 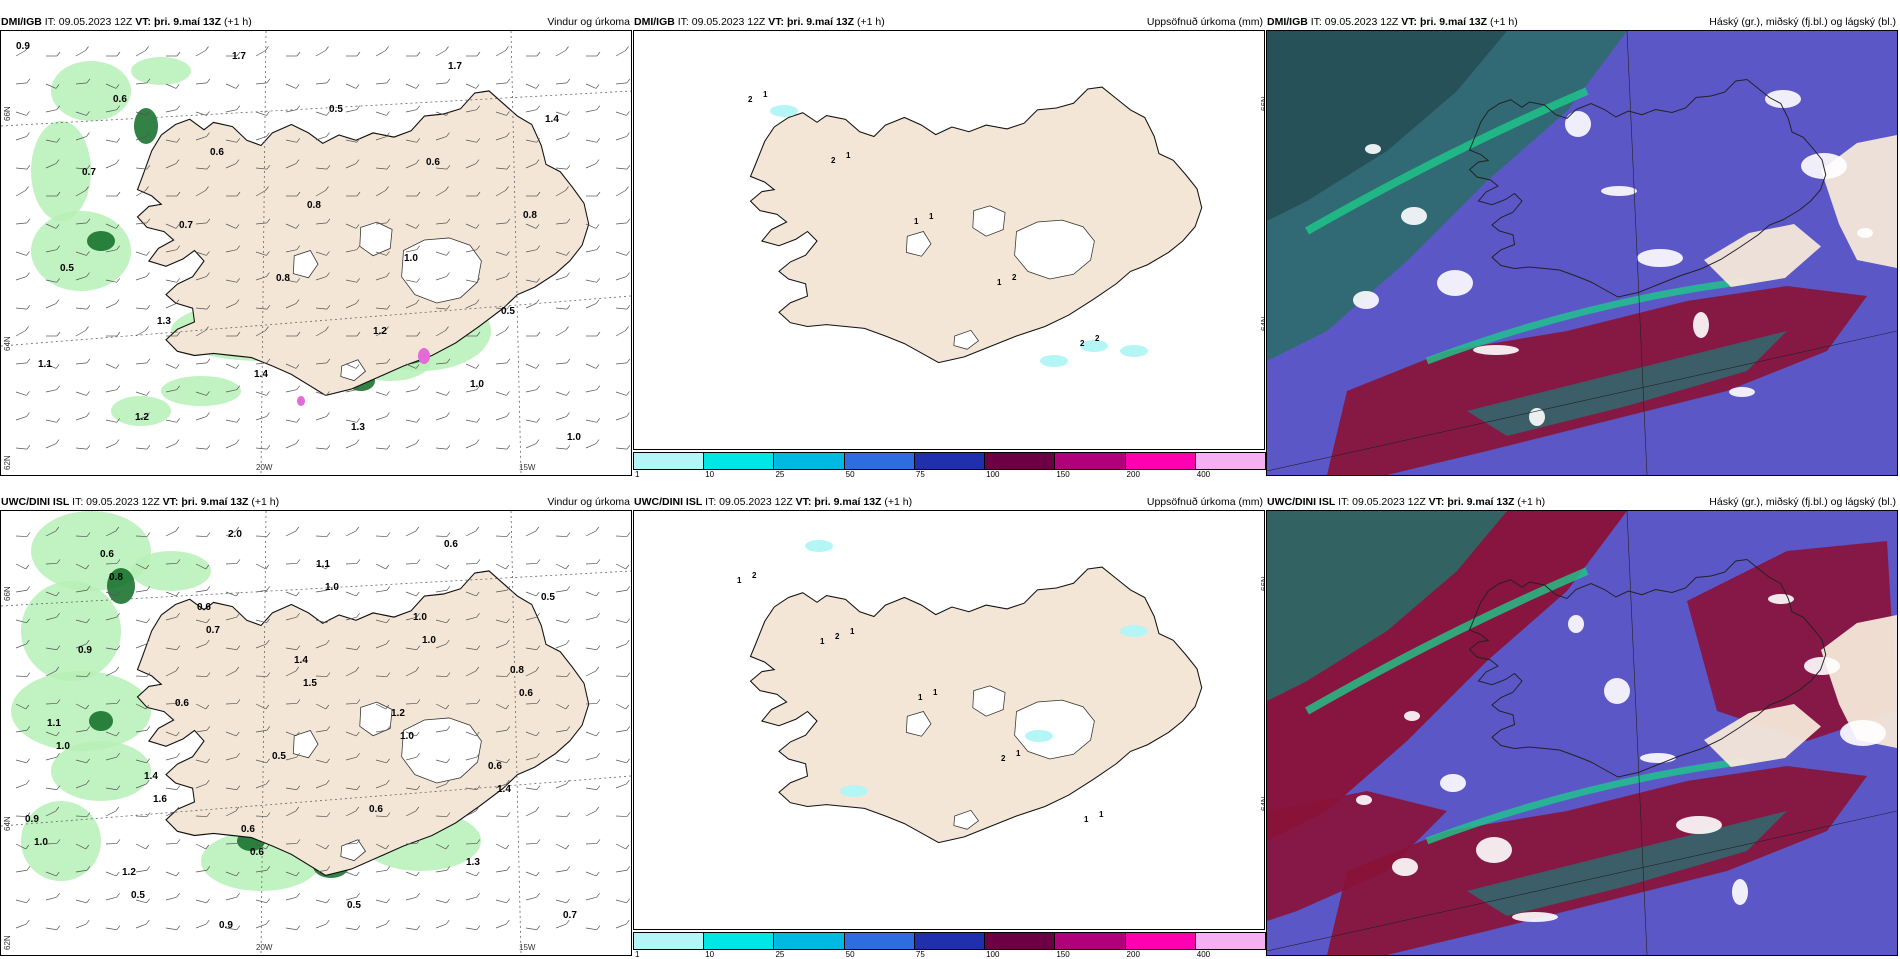 I want to click on precip-value-label: 1.5, so click(x=310, y=683).